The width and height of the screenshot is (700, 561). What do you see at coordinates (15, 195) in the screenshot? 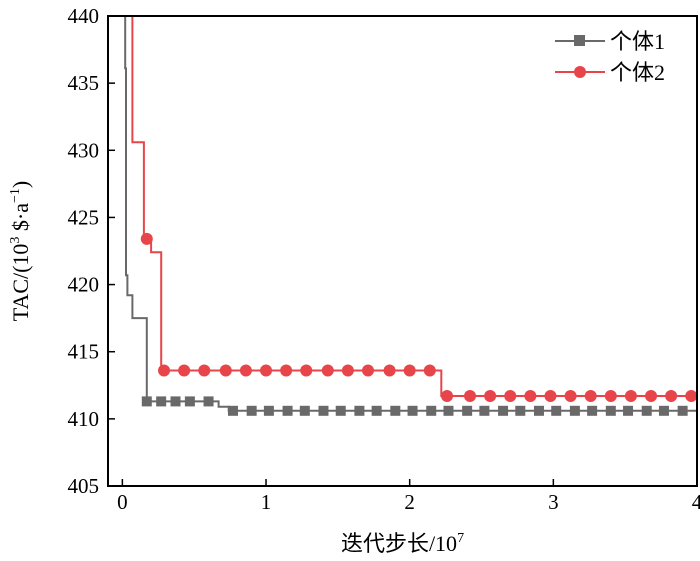
I see `y-axis-title-suffix-exponent: −1` at bounding box center [15, 195].